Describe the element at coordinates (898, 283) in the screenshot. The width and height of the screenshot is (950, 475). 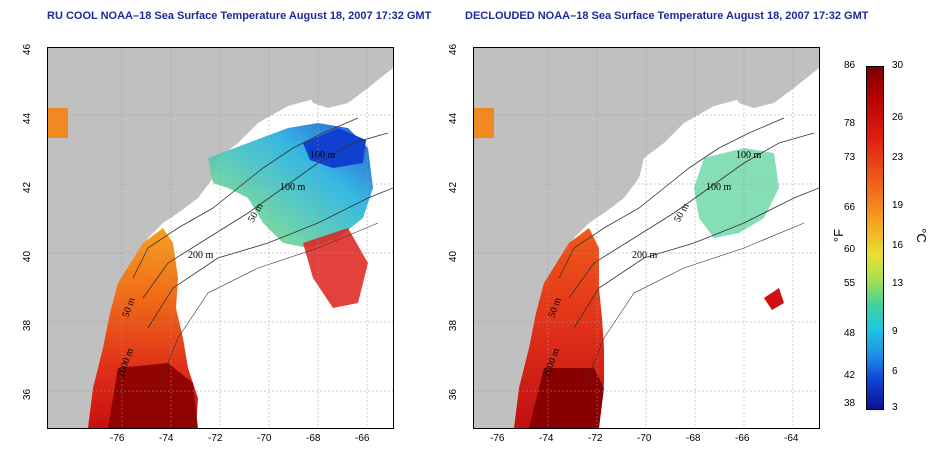
I see `c-tick: 13` at that location.